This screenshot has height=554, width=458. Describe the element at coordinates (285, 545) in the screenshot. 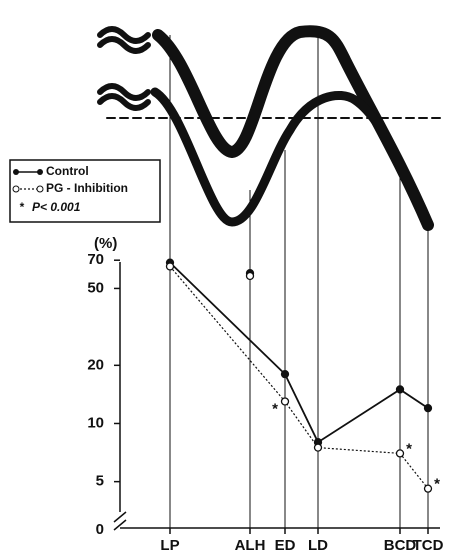

I see `x-tick-label: ED` at that location.